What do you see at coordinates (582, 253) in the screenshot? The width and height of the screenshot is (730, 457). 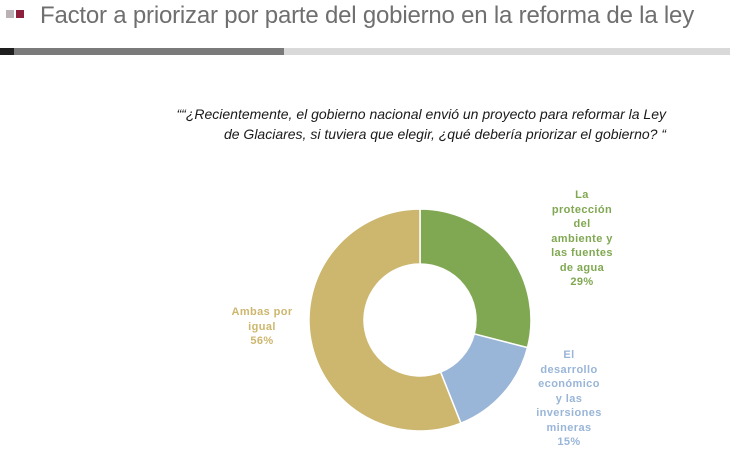 I see `slice-label-line: las fuentes` at bounding box center [582, 253].